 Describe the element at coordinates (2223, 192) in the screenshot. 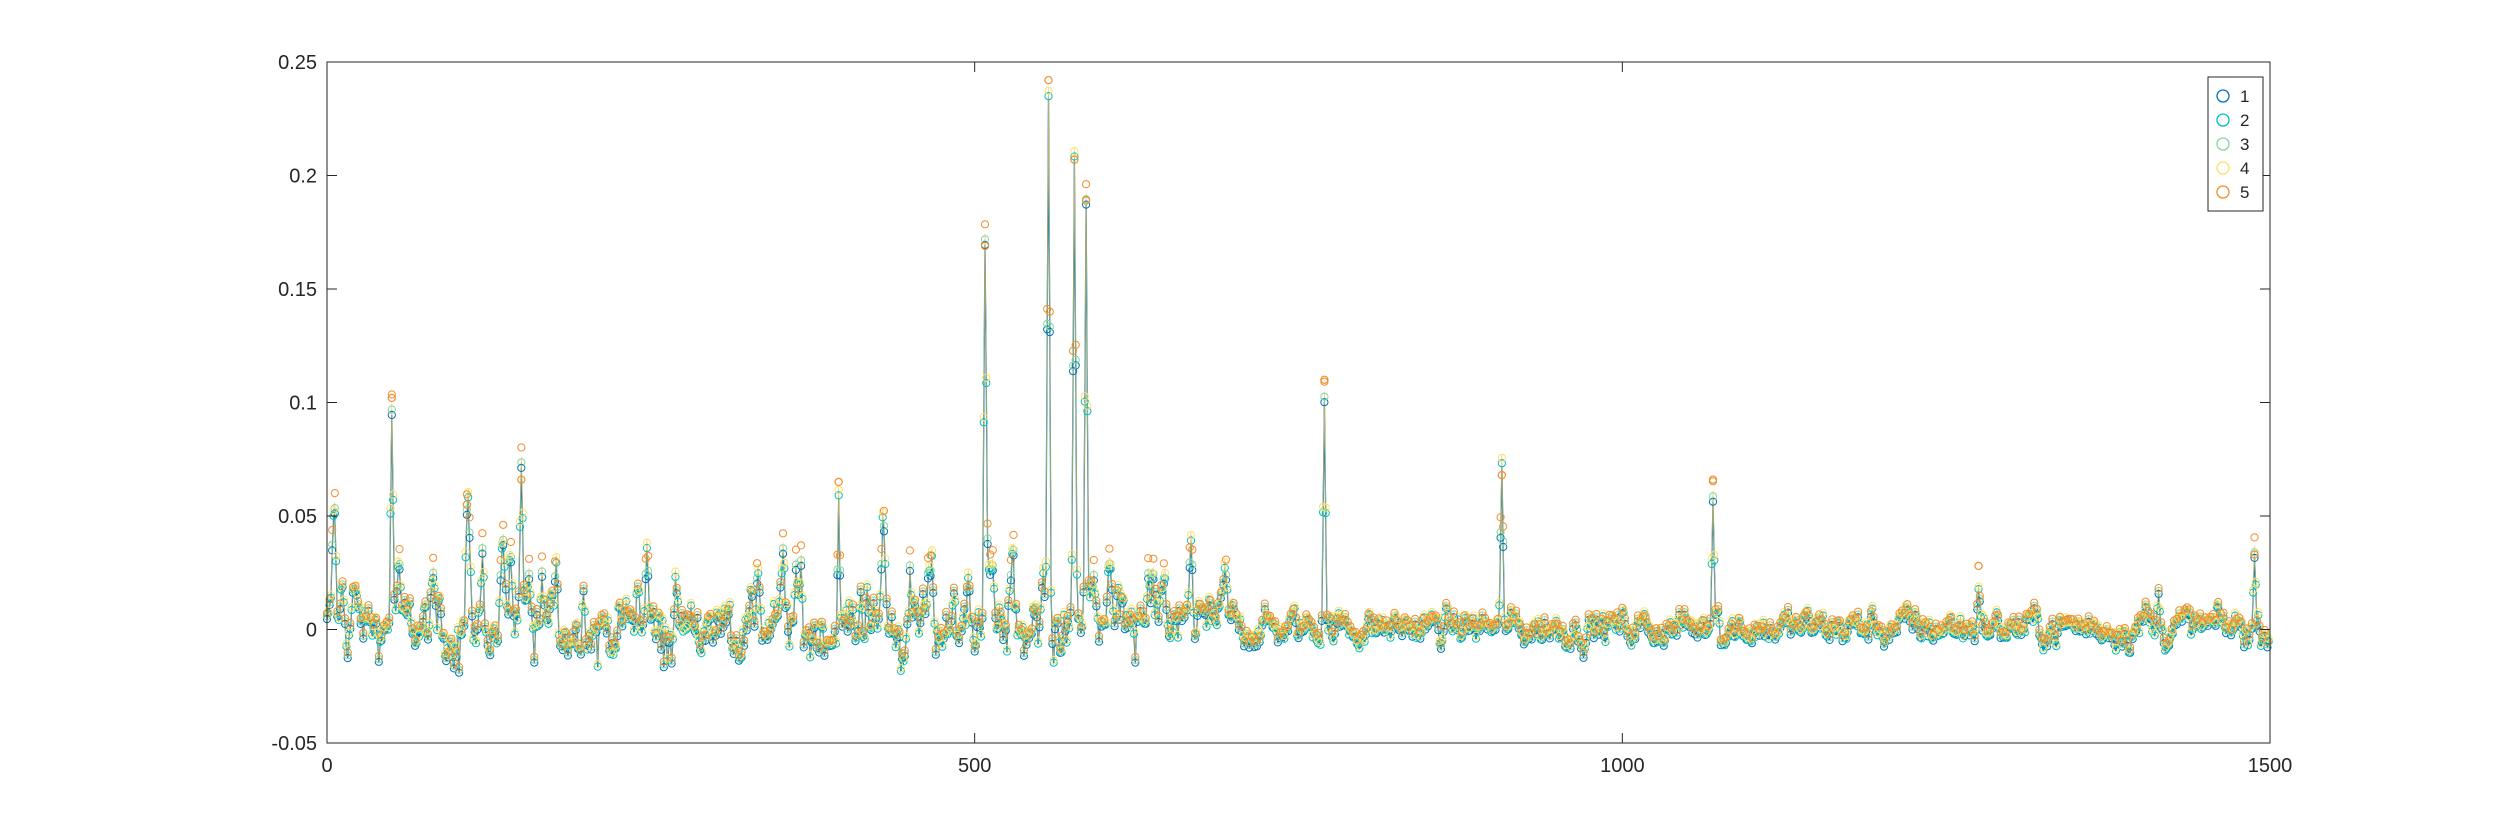

I see `legend-marker` at that location.